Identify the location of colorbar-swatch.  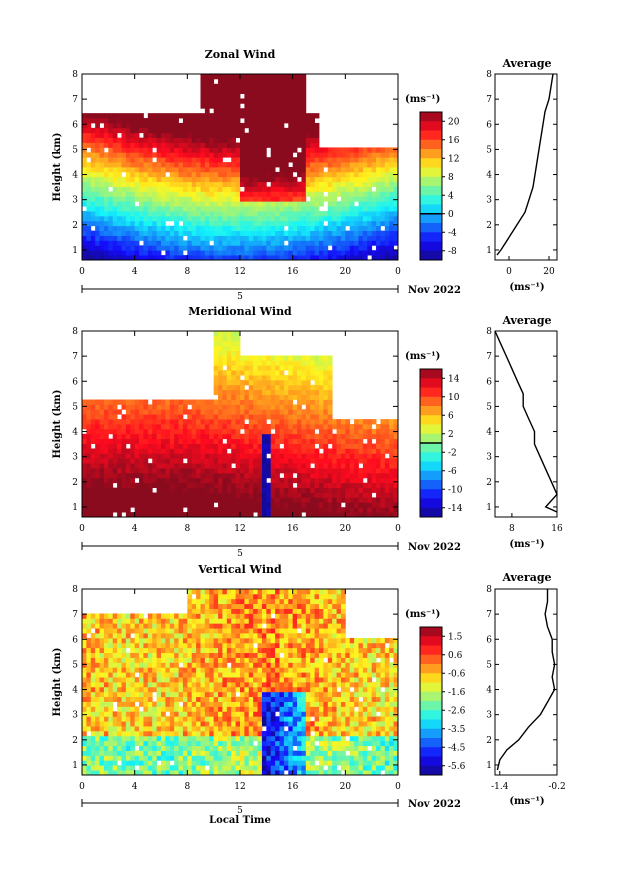
(431, 246).